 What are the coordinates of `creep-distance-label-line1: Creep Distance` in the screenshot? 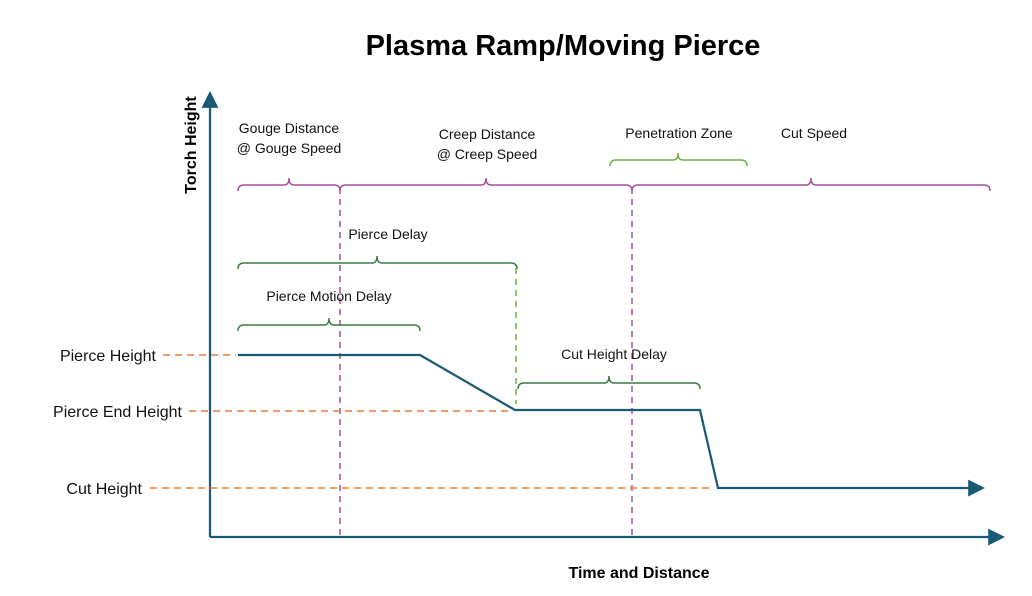 It's located at (487, 134).